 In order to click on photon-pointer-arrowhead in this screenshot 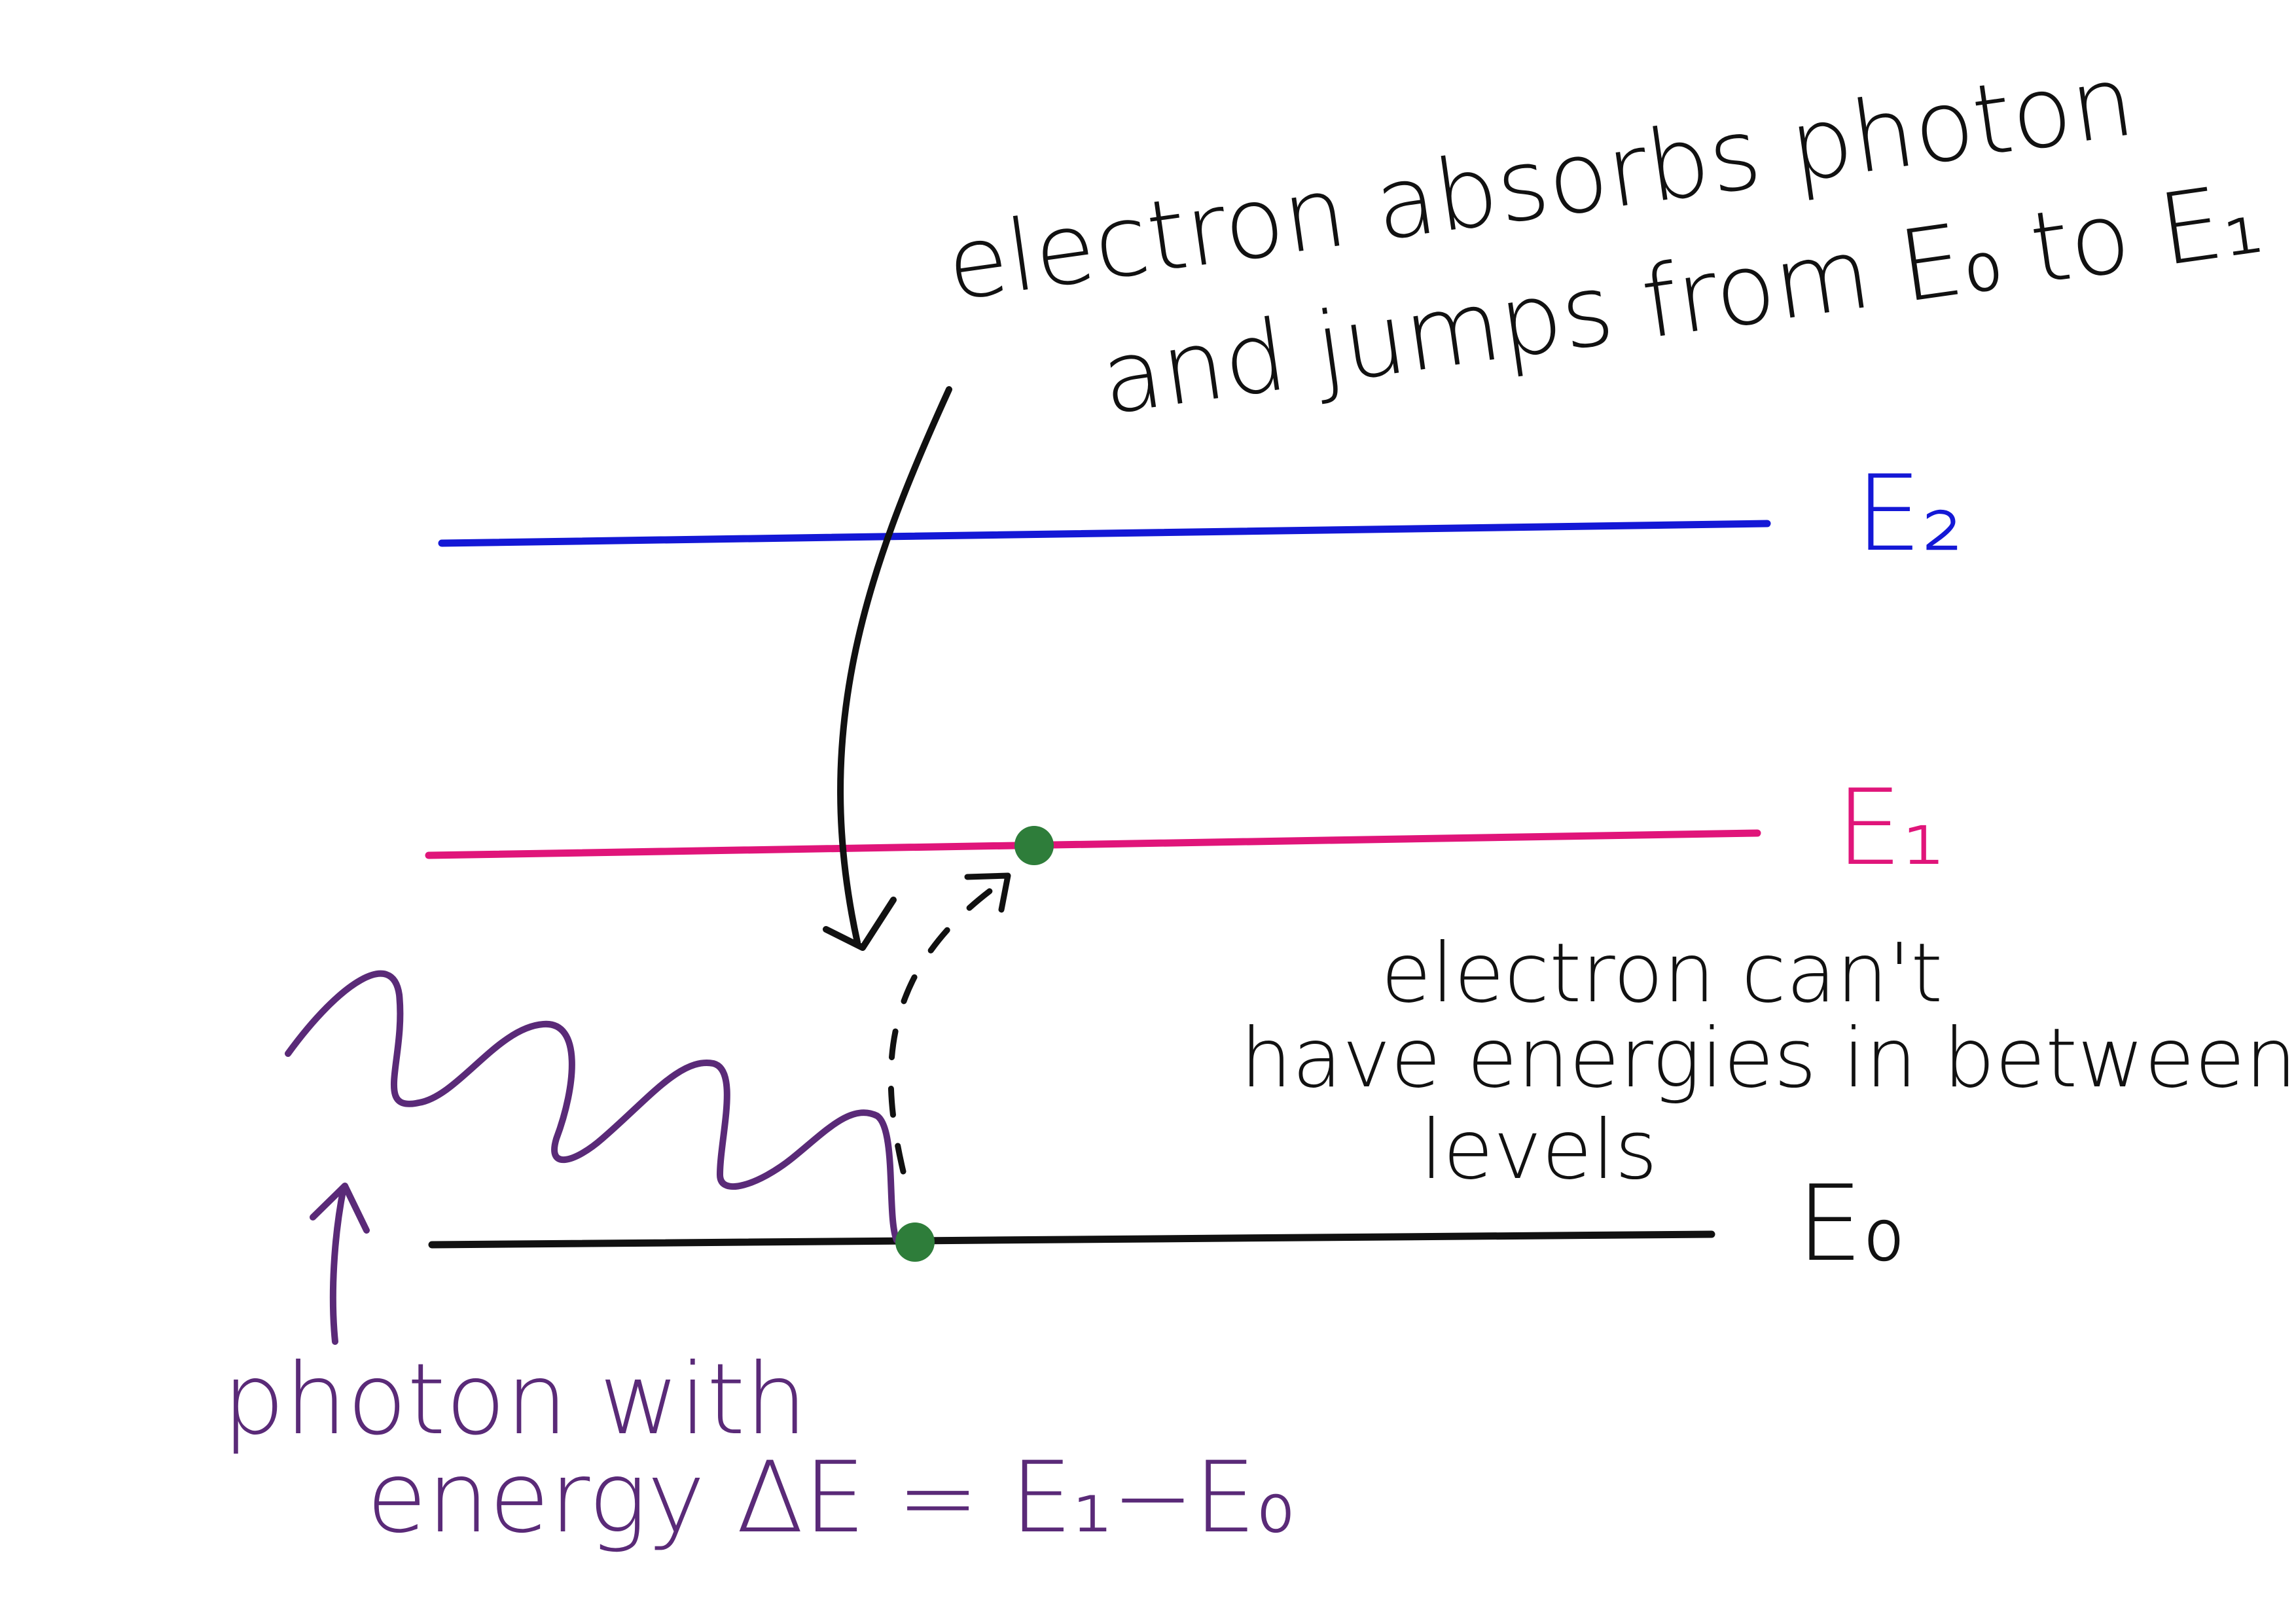, I will do `click(340, 1208)`.